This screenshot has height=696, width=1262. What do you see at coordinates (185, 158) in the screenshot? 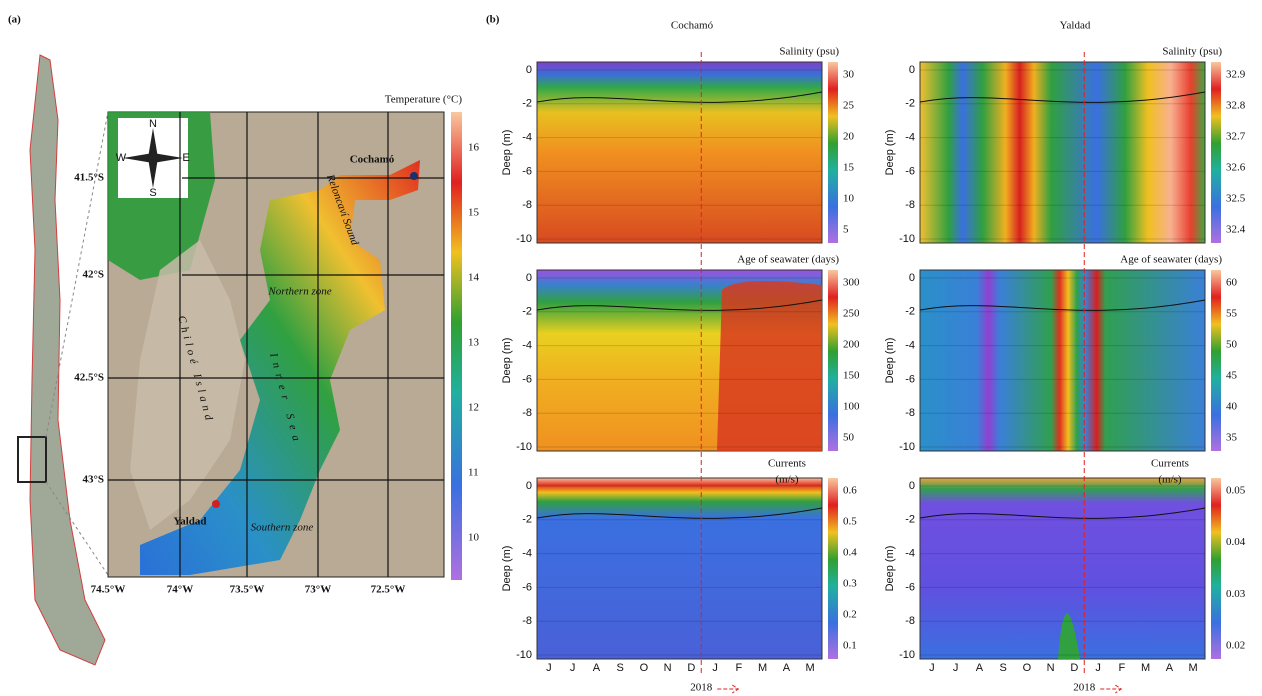
I see `compass-e: E` at bounding box center [185, 158].